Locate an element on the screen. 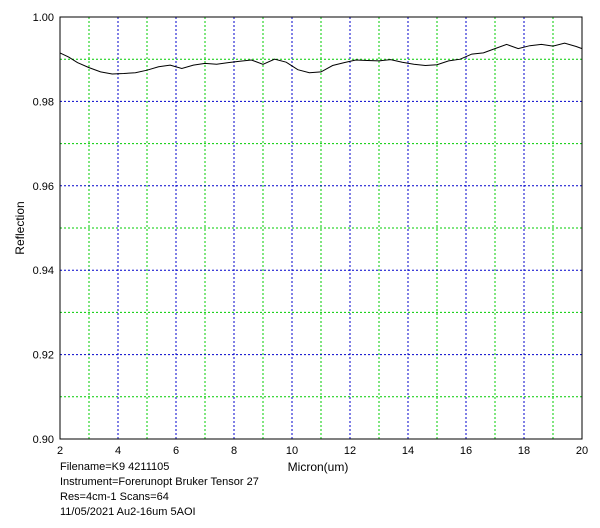 The height and width of the screenshot is (528, 600). reflection-series-line is located at coordinates (321, 58).